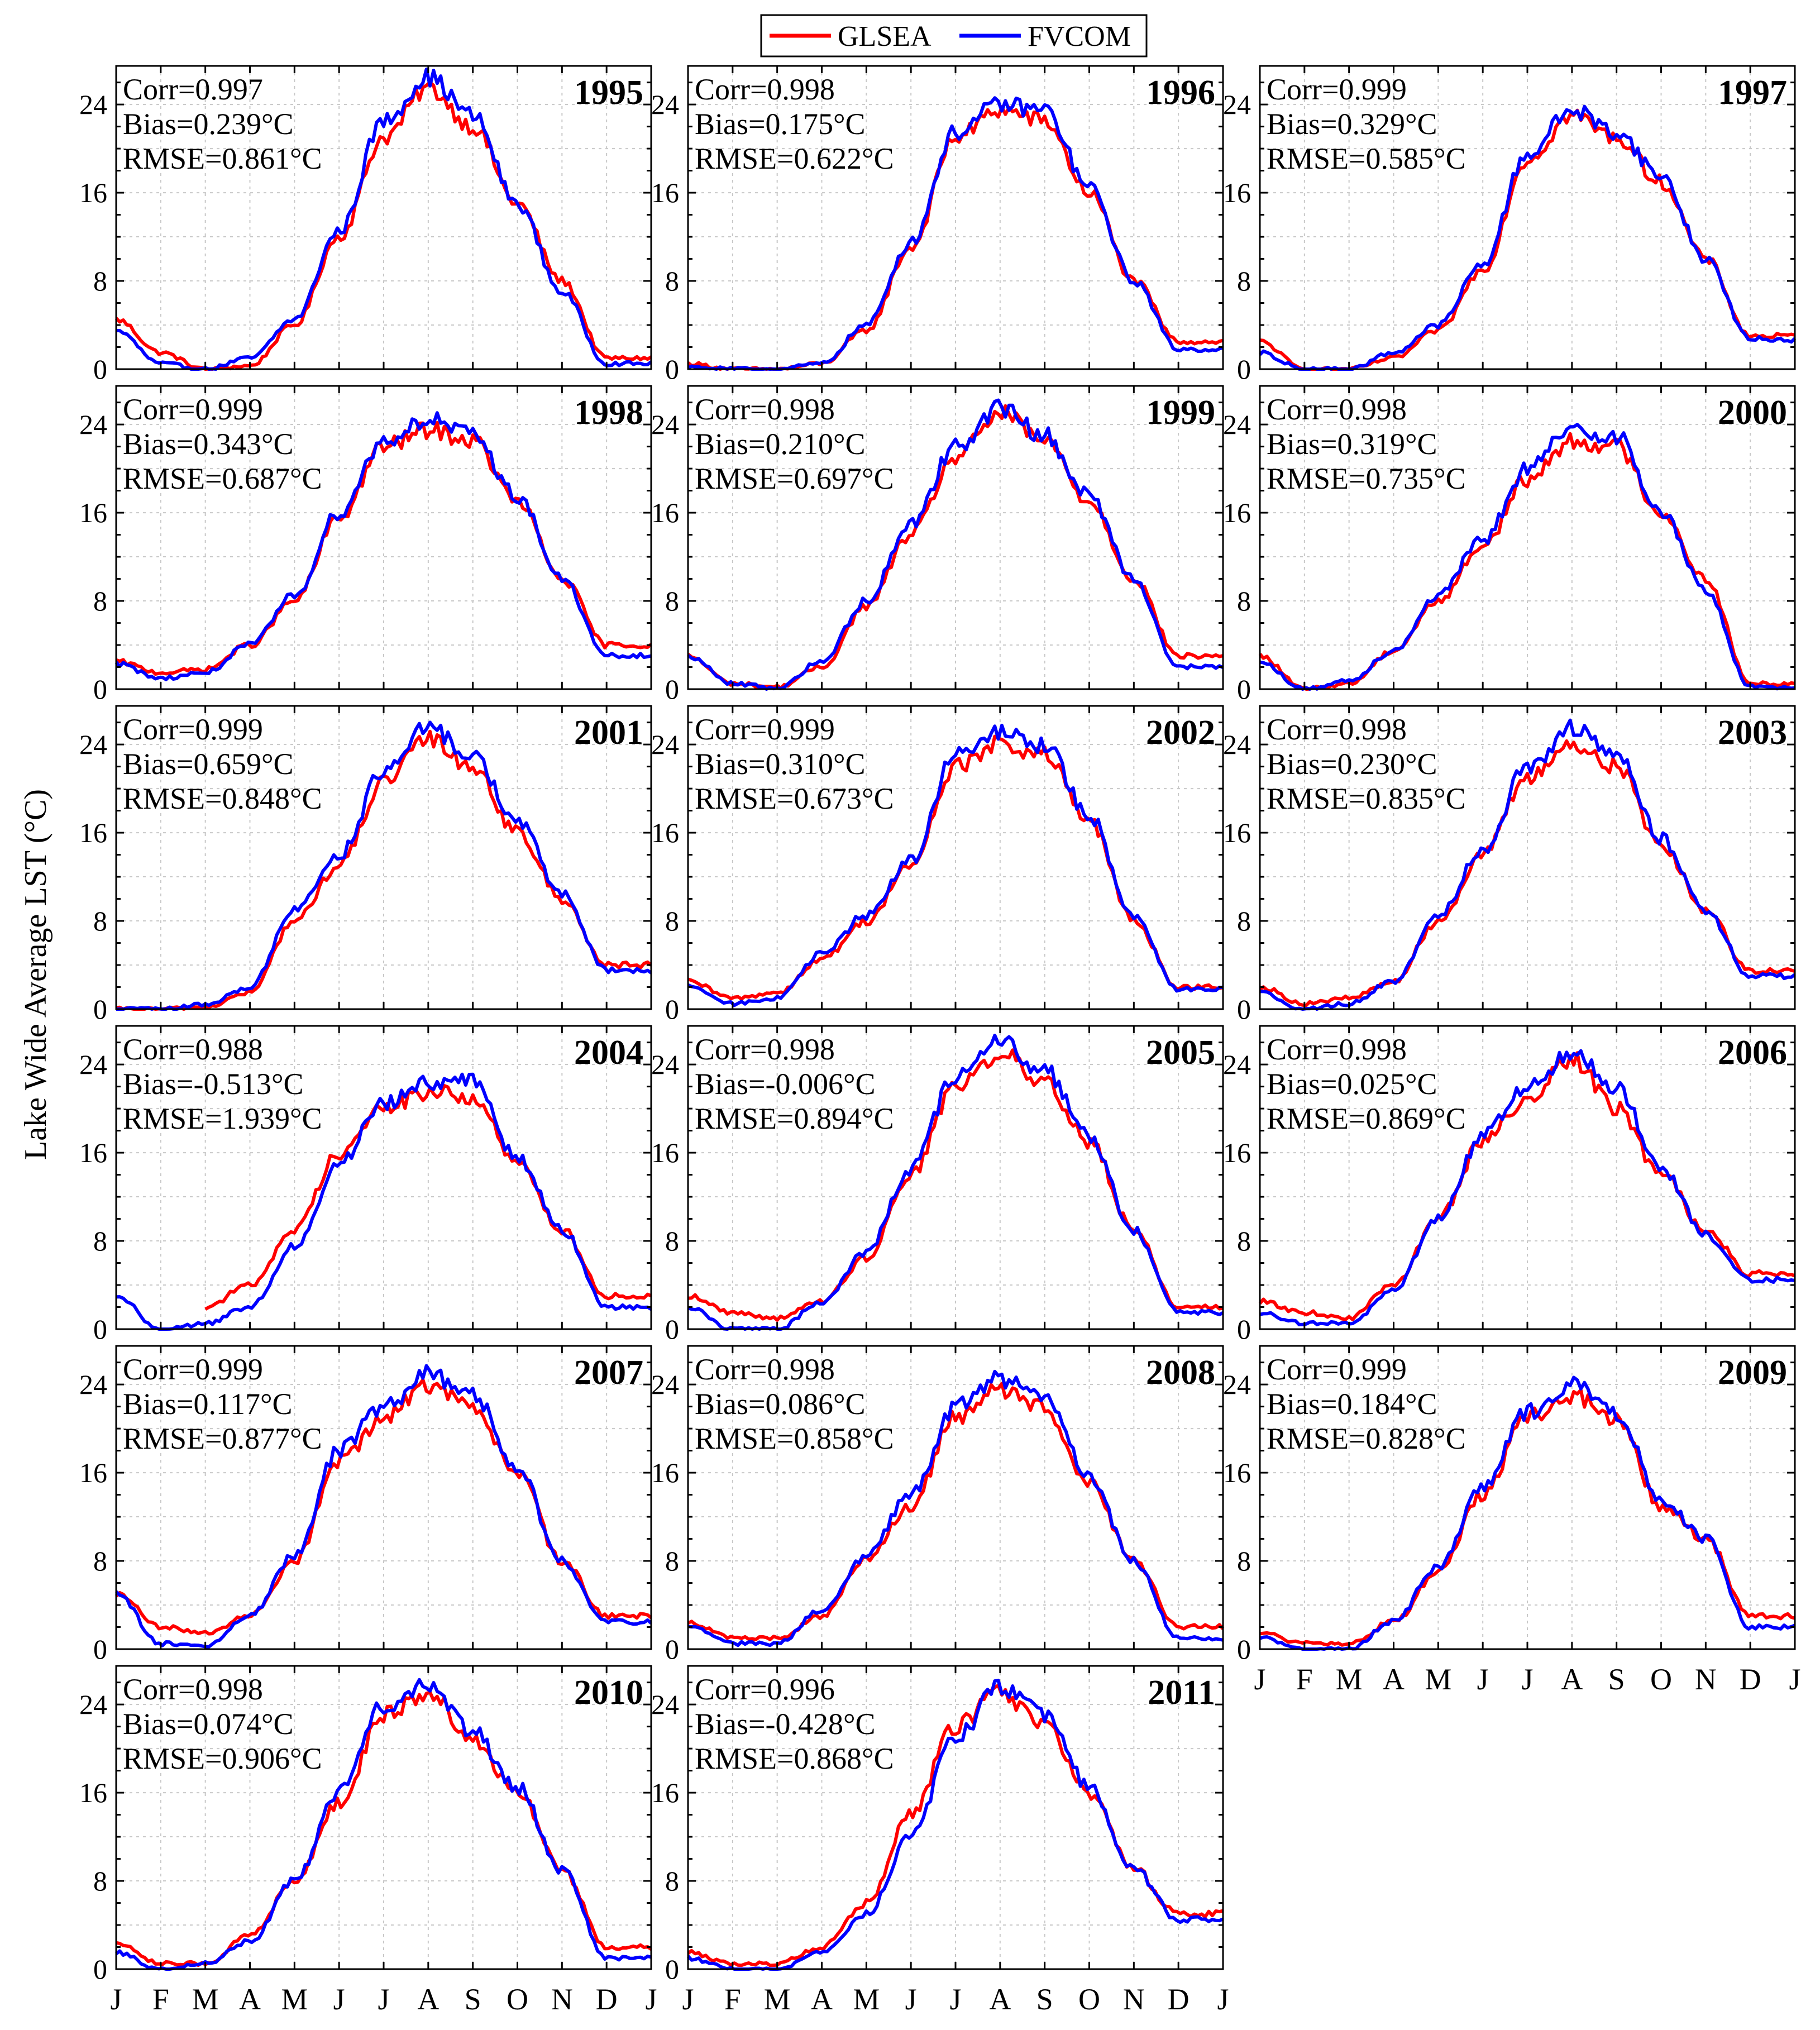  Describe the element at coordinates (1181, 1693) in the screenshot. I see `panel-year: 2011` at that location.